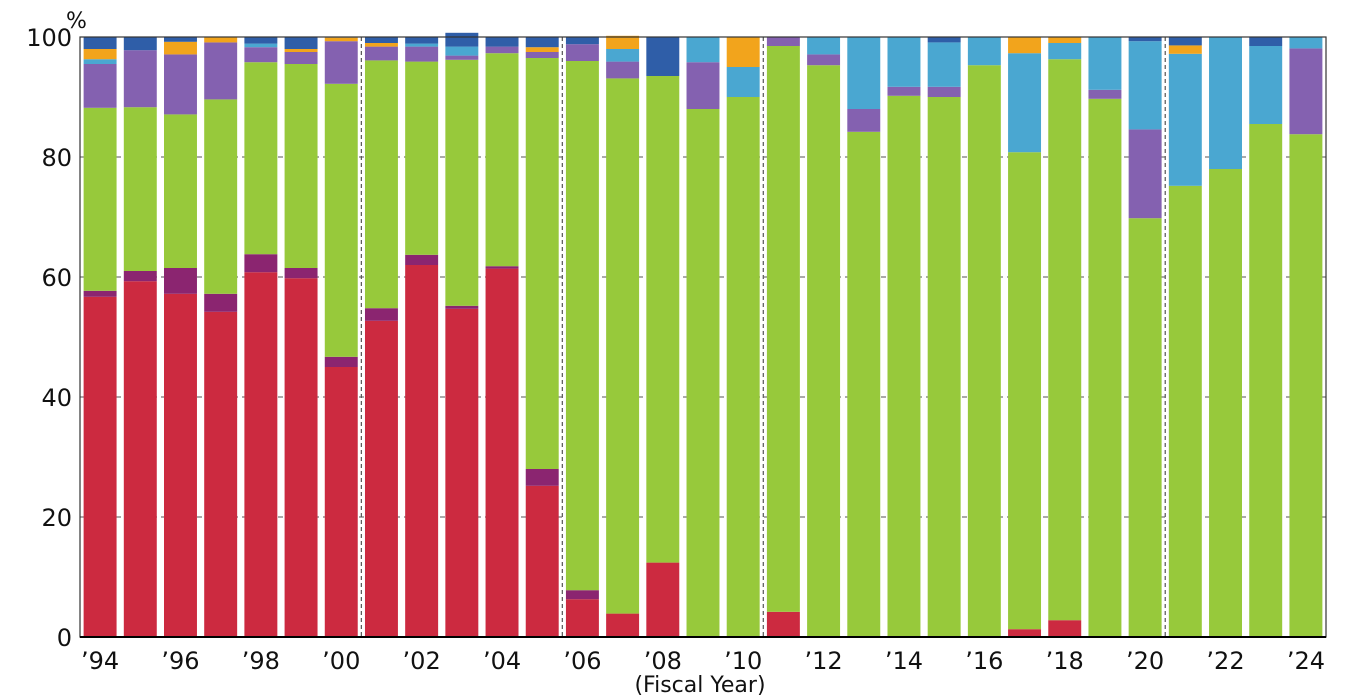 Image resolution: width=1352 pixels, height=700 pixels. I want to click on bar-segment-2015-s4, so click(944, 91).